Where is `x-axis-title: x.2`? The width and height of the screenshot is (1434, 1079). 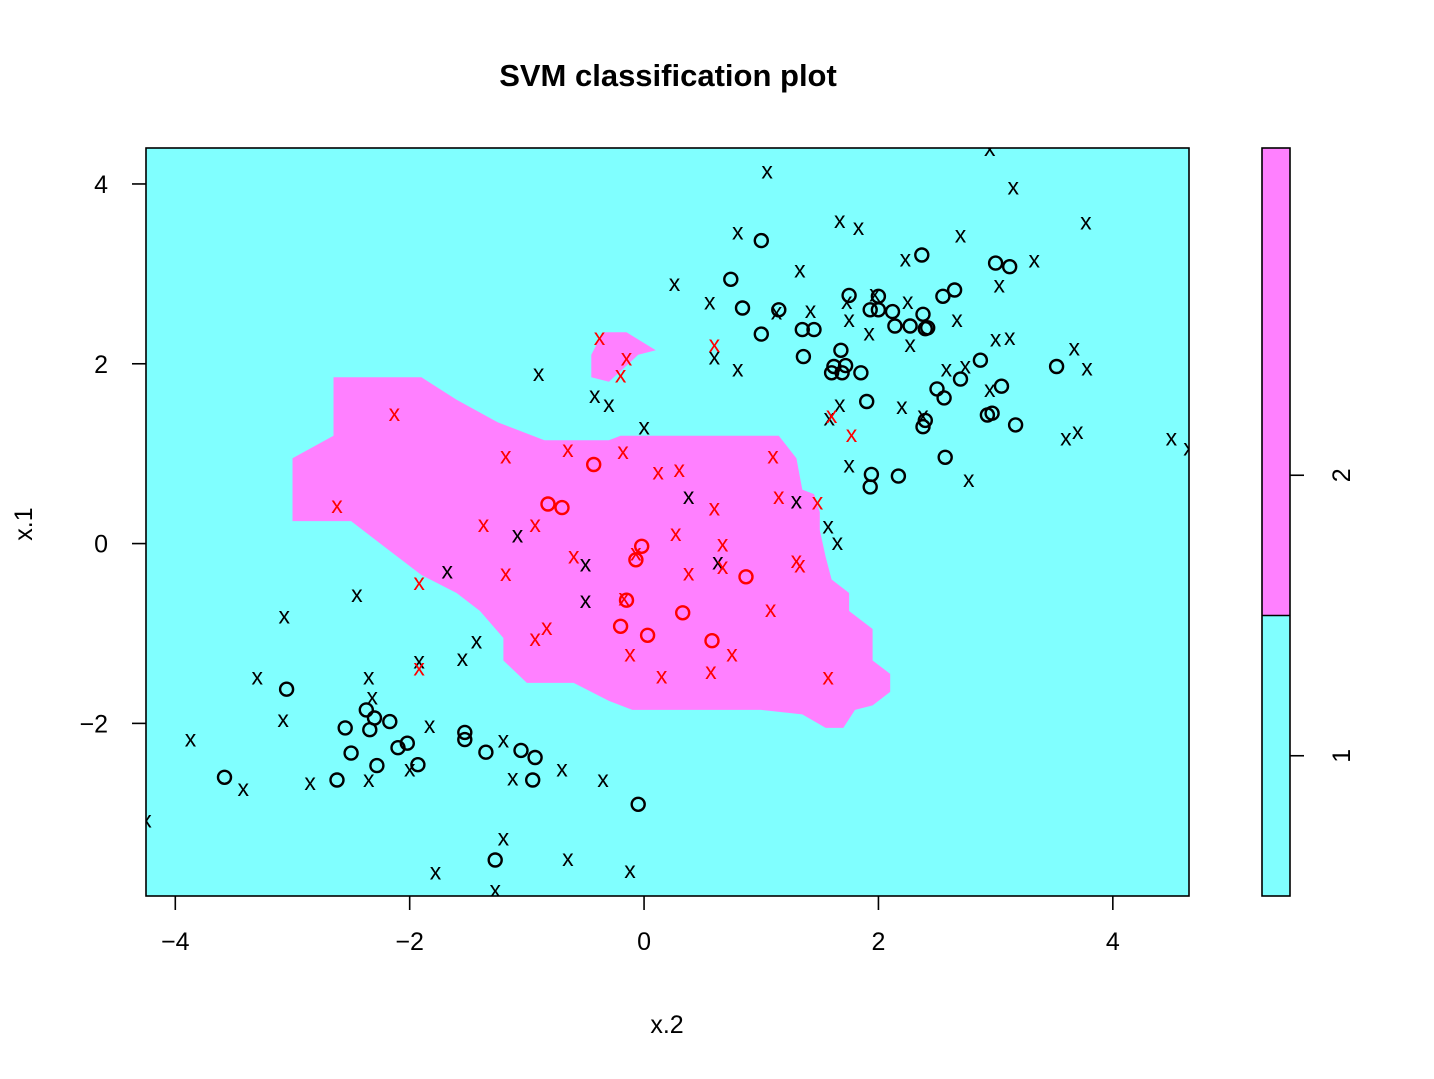 x-axis-title: x.2 is located at coordinates (666, 1025).